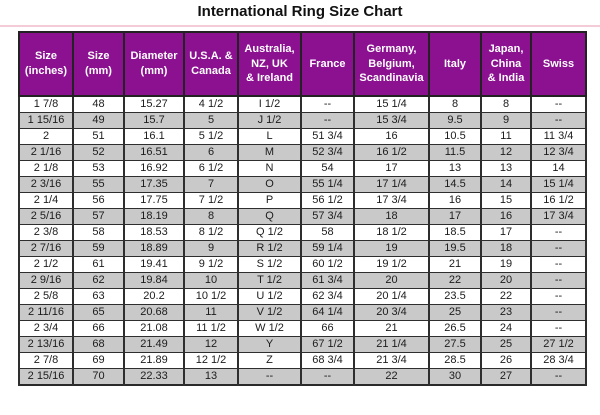 Image resolution: width=600 pixels, height=415 pixels. I want to click on table-row: 2 1/8 53 16.92 6 1/2 N 54 17 13 13 14, so click(302, 168).